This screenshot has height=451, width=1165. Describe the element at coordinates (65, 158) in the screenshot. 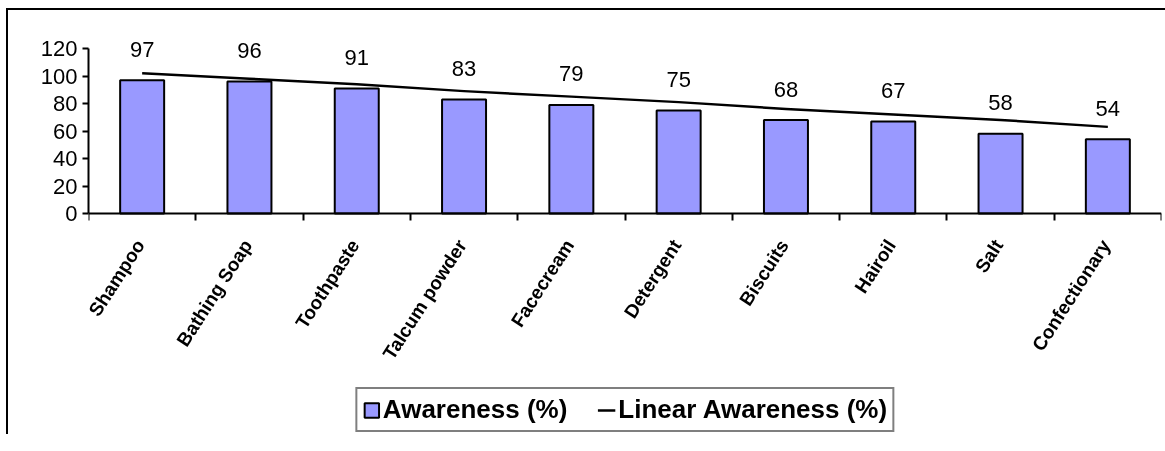

I see `y-tick-label: 40` at that location.